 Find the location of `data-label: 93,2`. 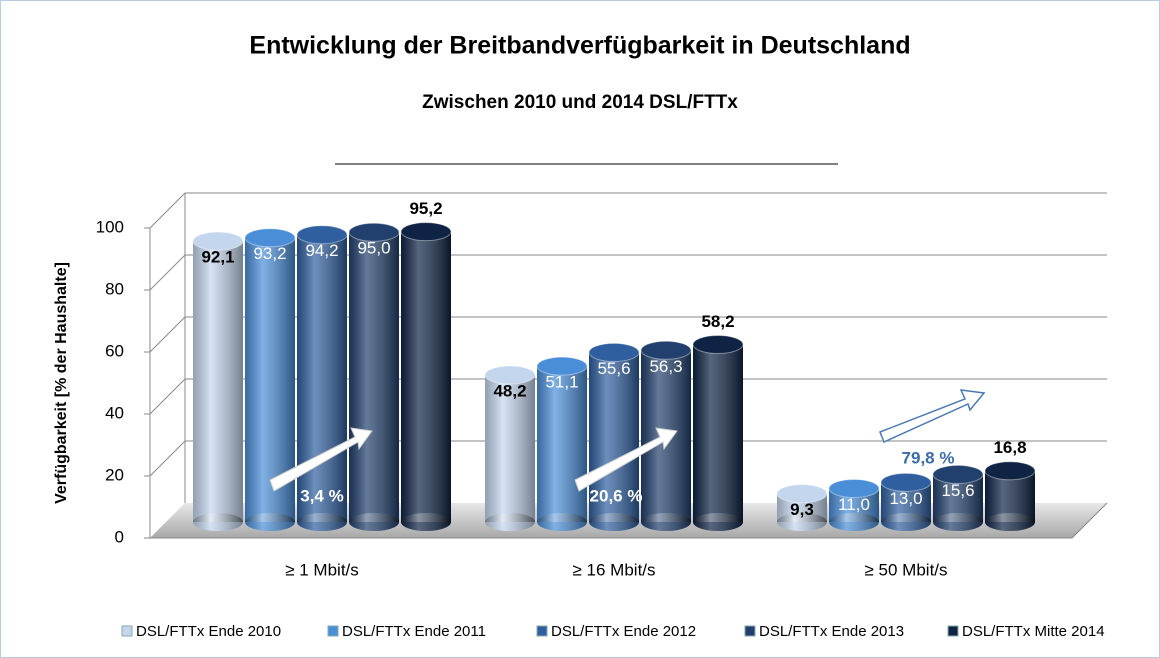

data-label: 93,2 is located at coordinates (269, 253).